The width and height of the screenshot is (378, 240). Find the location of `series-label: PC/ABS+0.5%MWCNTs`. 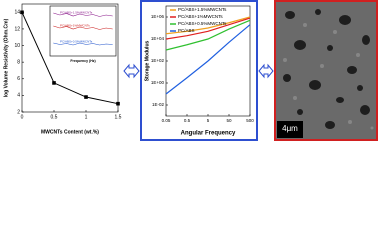

series-label: PC/ABS+0.5%MWCNTs is located at coordinates (76, 41).